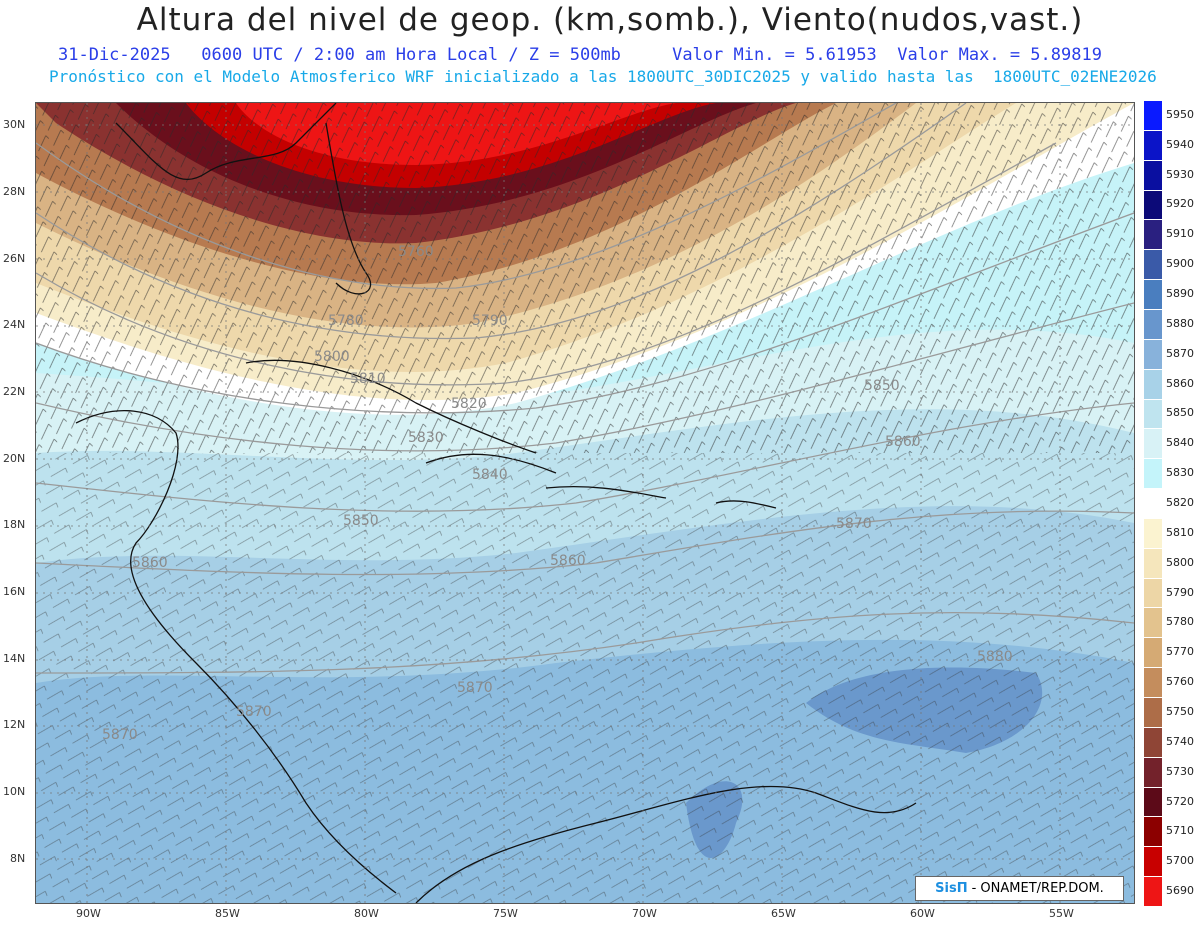 This screenshot has width=1200, height=927. What do you see at coordinates (1180, 383) in the screenshot?
I see `legend-level-label: 5860` at bounding box center [1180, 383].